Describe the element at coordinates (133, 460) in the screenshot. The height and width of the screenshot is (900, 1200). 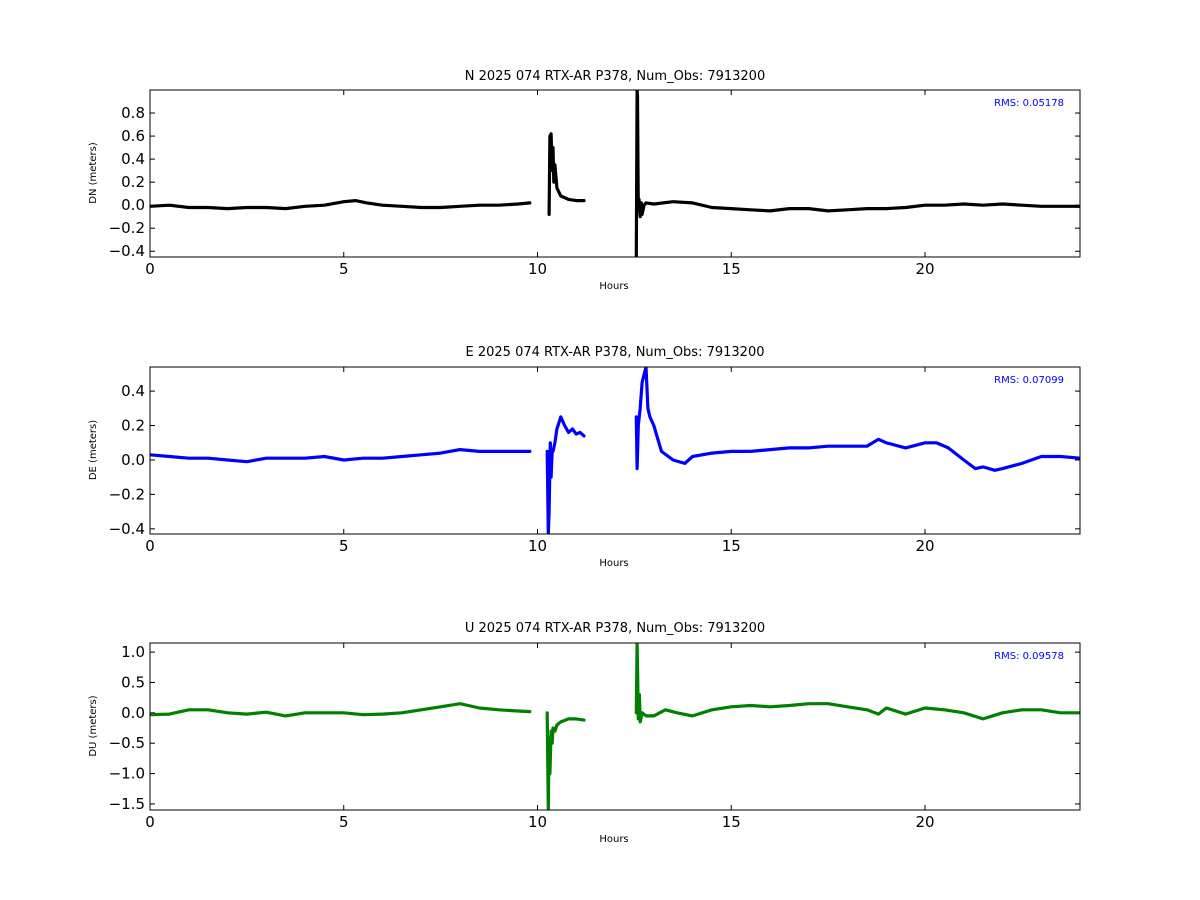
I see `panel-east-ytick-label: 0.0` at that location.